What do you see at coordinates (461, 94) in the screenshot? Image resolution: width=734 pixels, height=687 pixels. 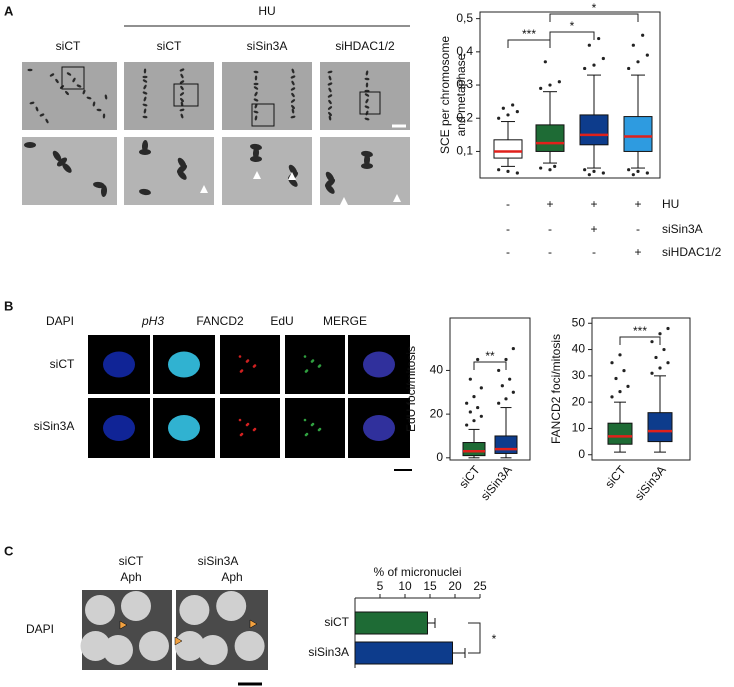 I see `y-axis-label: and metaphase` at bounding box center [461, 94].